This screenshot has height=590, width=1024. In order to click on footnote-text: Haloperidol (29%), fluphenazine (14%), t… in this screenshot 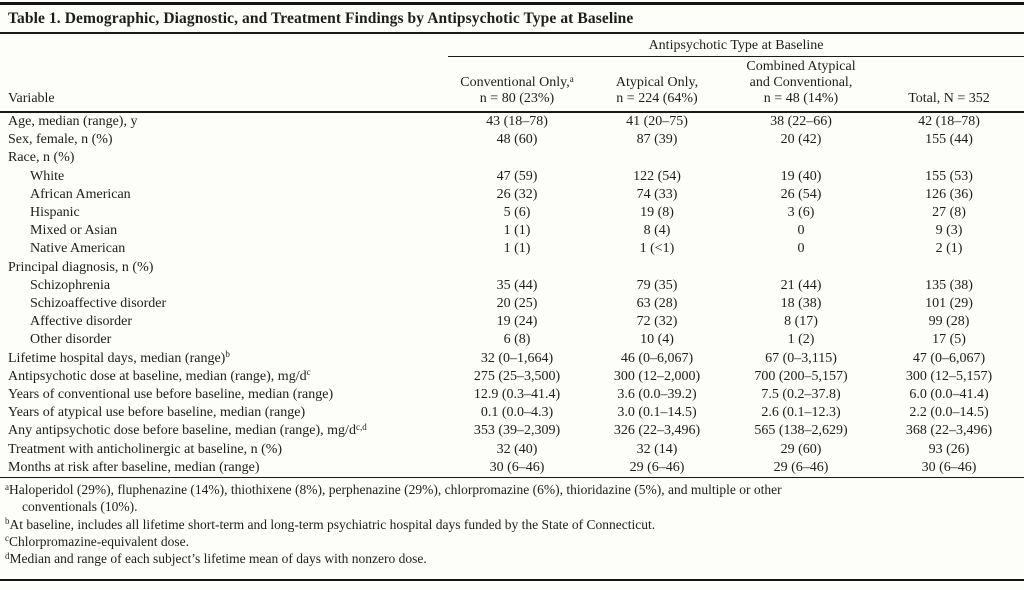, I will do `click(395, 490)`.